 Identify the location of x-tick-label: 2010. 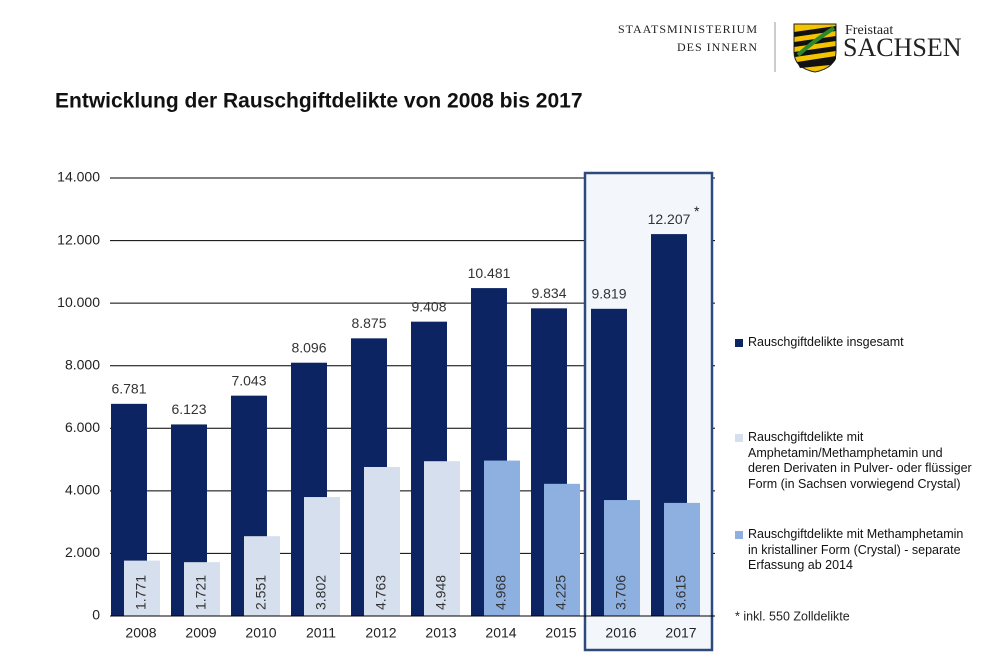
(260, 633).